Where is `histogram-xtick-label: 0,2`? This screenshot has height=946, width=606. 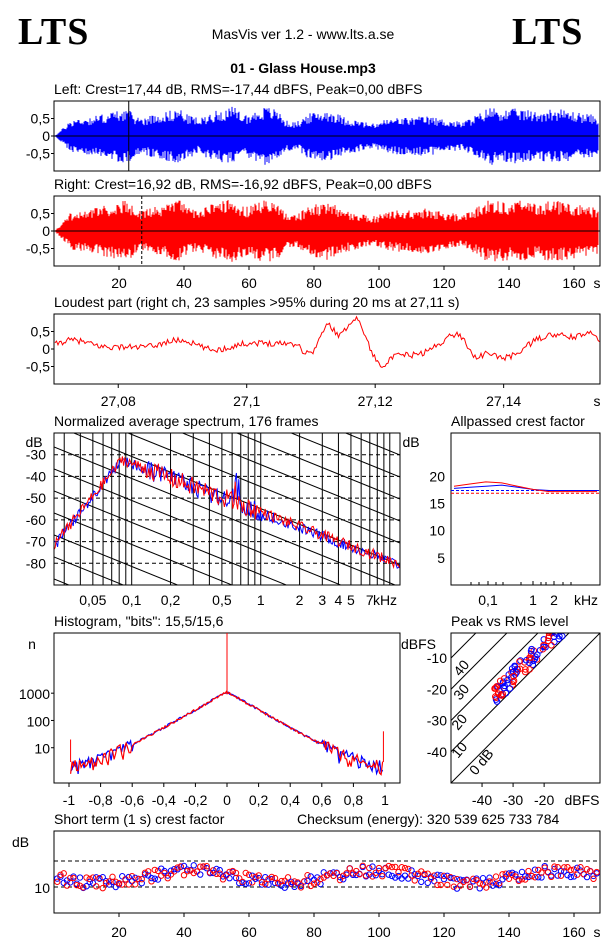
histogram-xtick-label: 0,2 is located at coordinates (259, 800).